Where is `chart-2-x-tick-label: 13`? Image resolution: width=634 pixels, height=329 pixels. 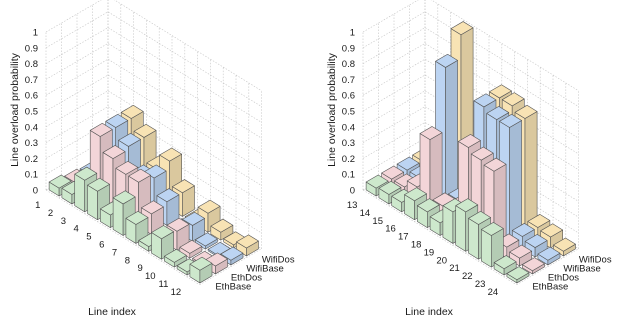 chart-2-x-tick-label: 13 is located at coordinates (352, 205).